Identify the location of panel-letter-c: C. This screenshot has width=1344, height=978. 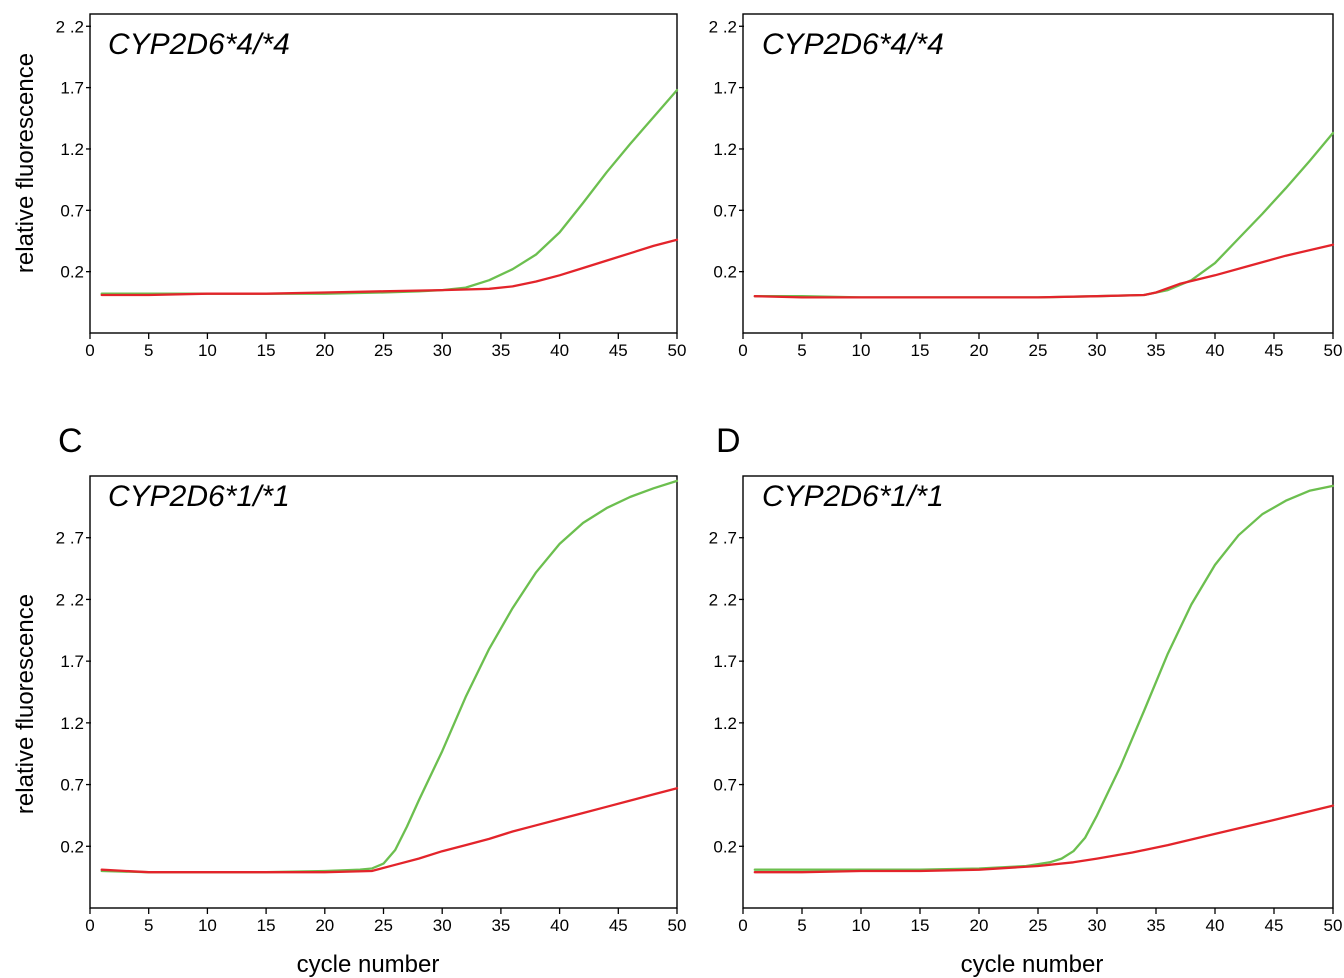
(70, 441).